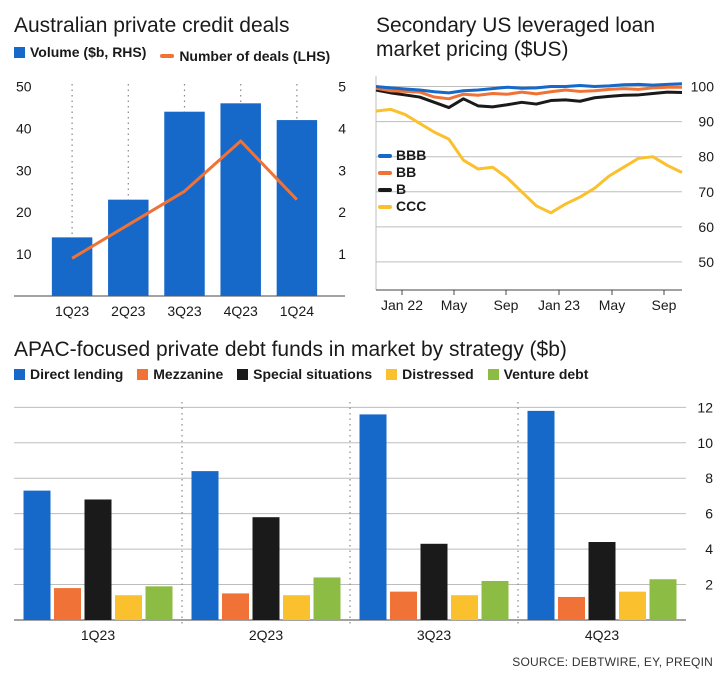 The image size is (727, 679). I want to click on legend-label-bb: BB, so click(406, 172).